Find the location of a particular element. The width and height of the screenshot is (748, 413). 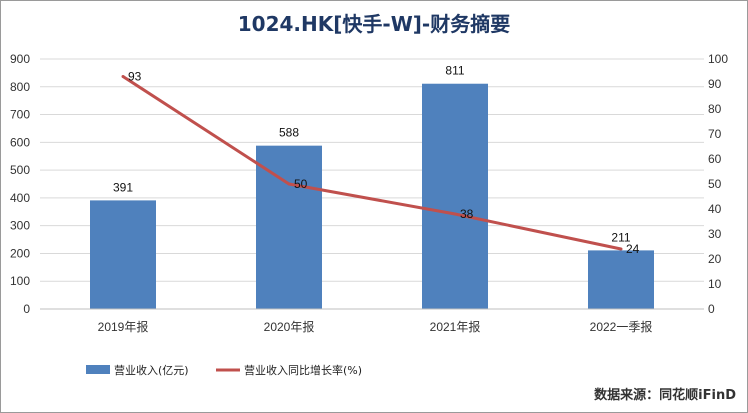

line-value-label: 50 is located at coordinates (301, 184).